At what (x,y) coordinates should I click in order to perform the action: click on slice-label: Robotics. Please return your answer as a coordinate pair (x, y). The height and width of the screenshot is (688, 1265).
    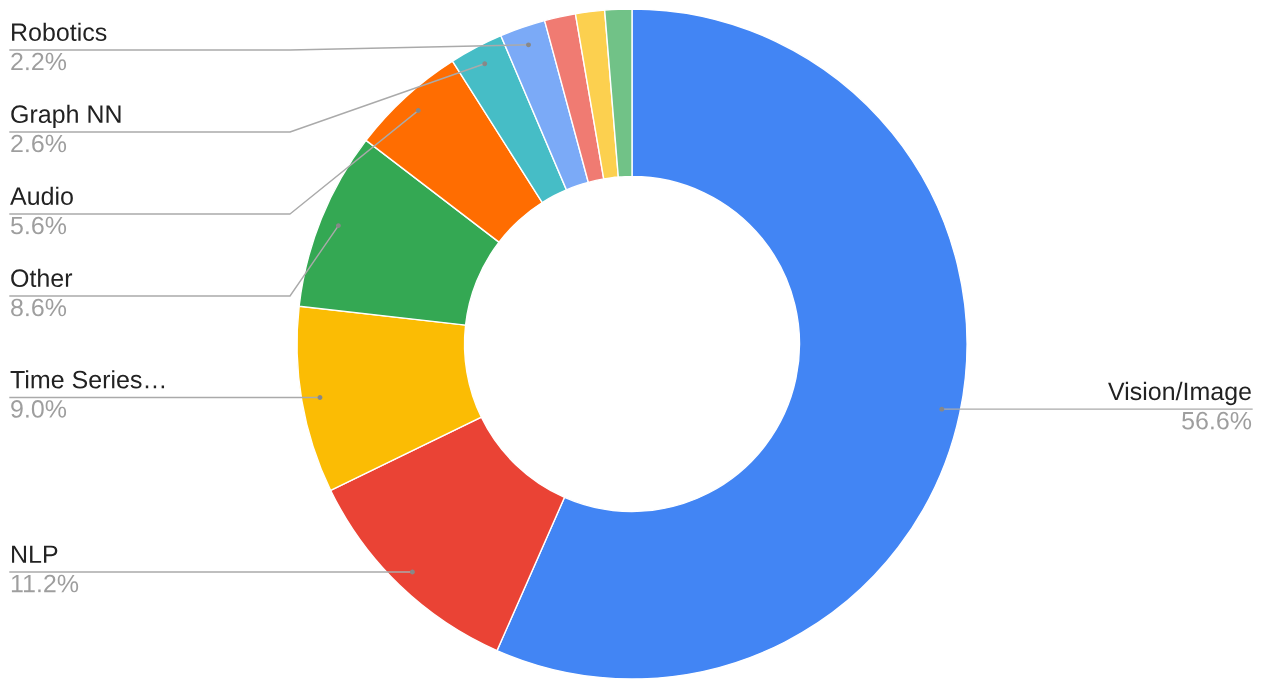
    Looking at the image, I should click on (59, 32).